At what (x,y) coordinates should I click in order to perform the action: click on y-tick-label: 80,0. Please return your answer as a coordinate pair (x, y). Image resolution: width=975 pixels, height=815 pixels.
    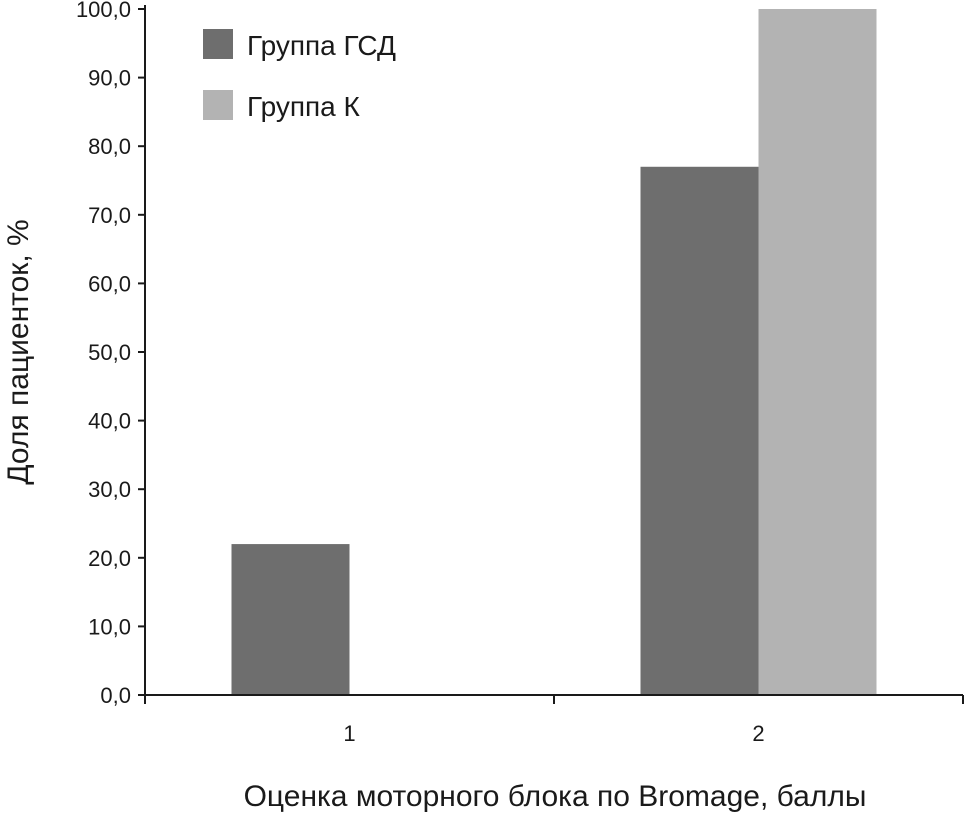
    Looking at the image, I should click on (109, 146).